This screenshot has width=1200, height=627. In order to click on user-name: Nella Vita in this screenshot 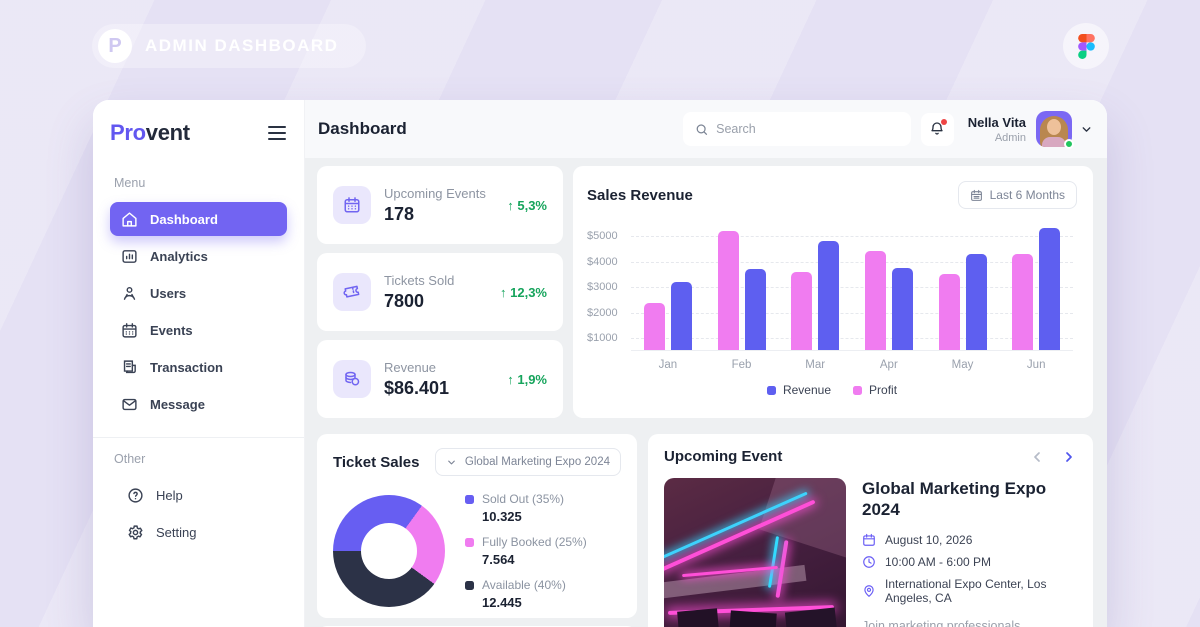, I will do `click(996, 122)`.